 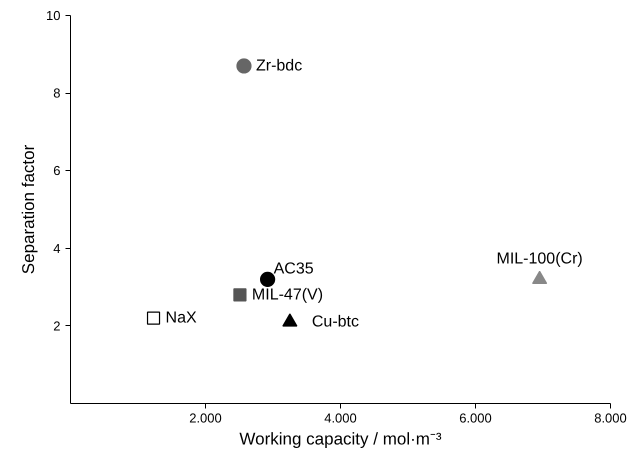 I want to click on x-tick-label: 8.000, so click(x=610, y=418).